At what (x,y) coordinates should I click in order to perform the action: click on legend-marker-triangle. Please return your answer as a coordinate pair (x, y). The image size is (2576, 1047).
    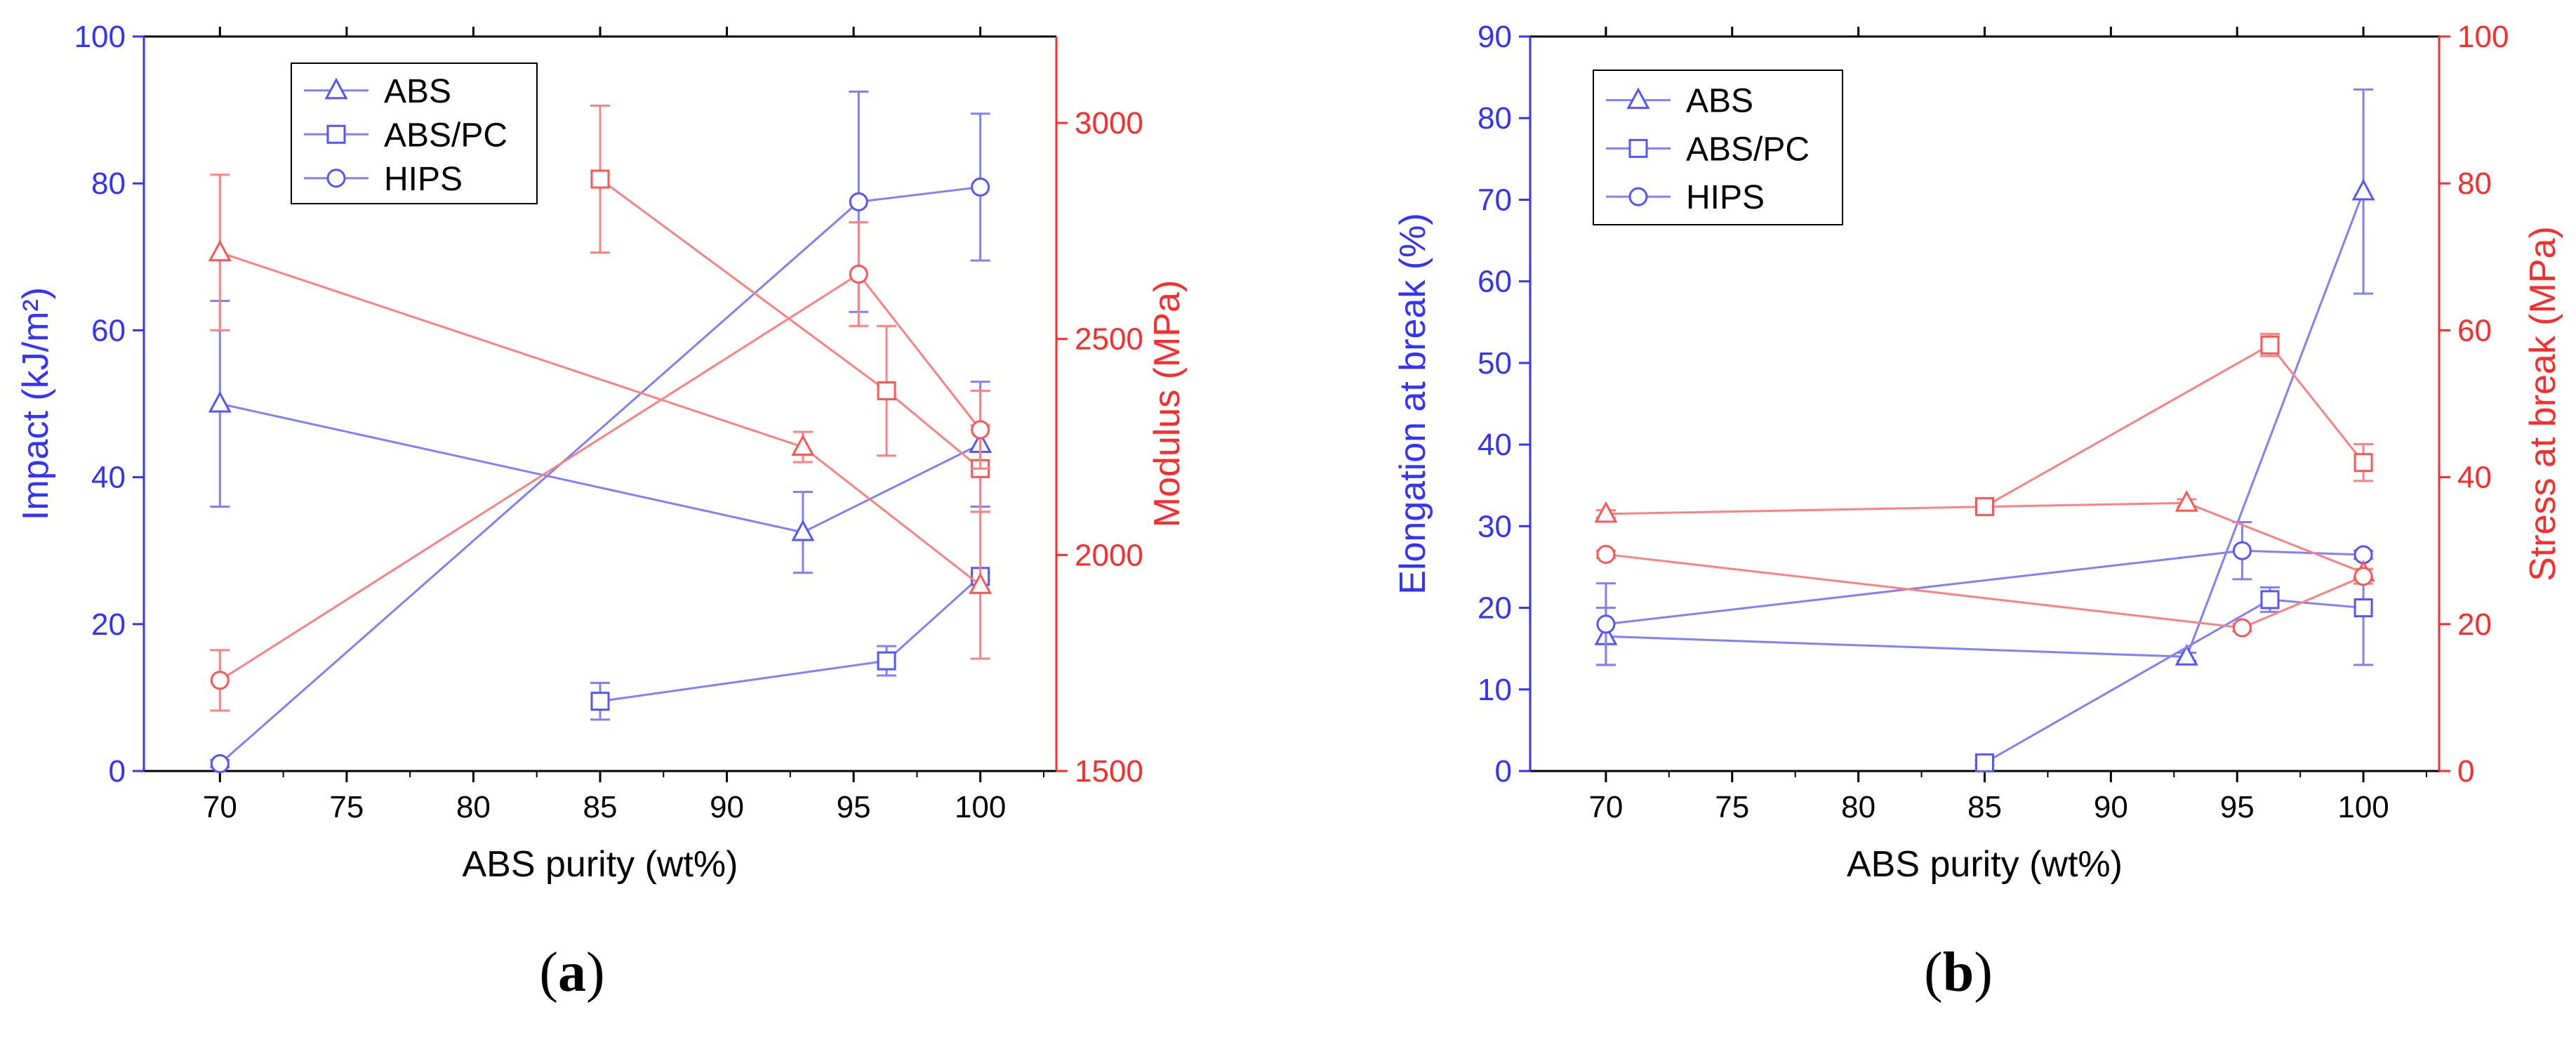
    Looking at the image, I should click on (1638, 98).